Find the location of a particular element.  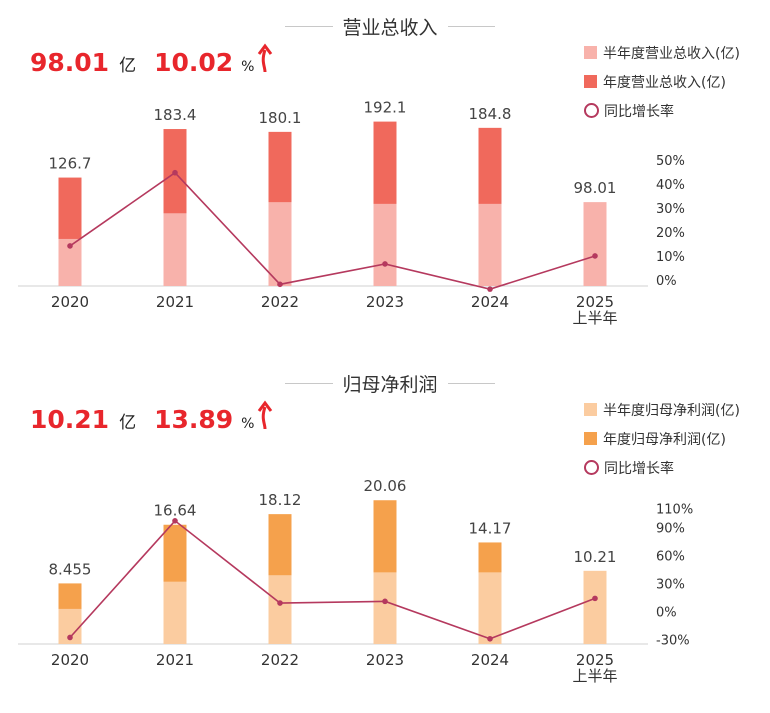

legend-item-full: 年度营业总收入(亿) is located at coordinates (662, 81).